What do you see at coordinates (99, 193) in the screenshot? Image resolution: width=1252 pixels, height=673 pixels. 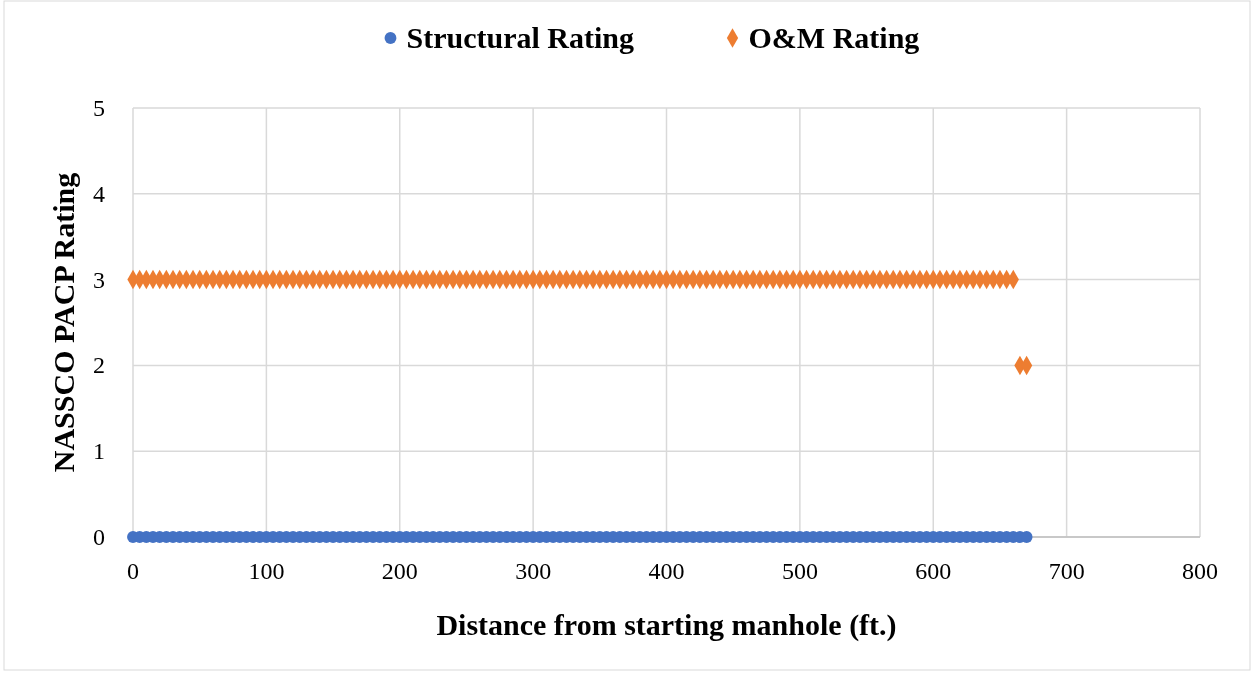 I see `y-tick-label: 4` at bounding box center [99, 193].